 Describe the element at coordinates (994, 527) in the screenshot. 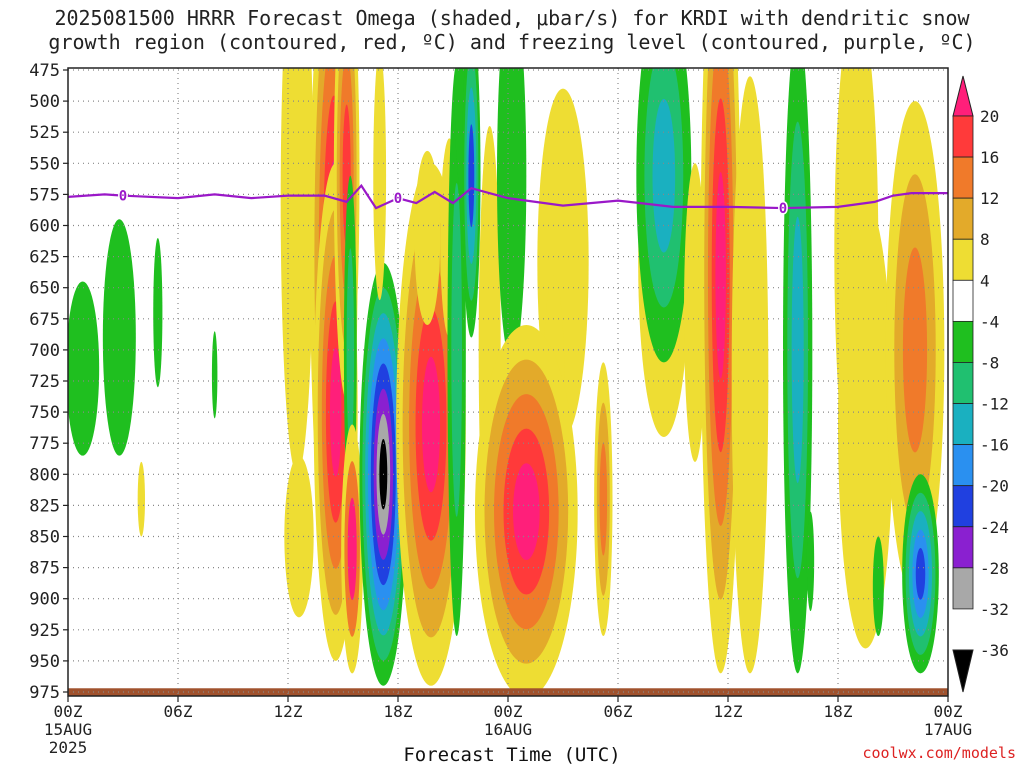

I see `colorbar-label-10: -24` at that location.